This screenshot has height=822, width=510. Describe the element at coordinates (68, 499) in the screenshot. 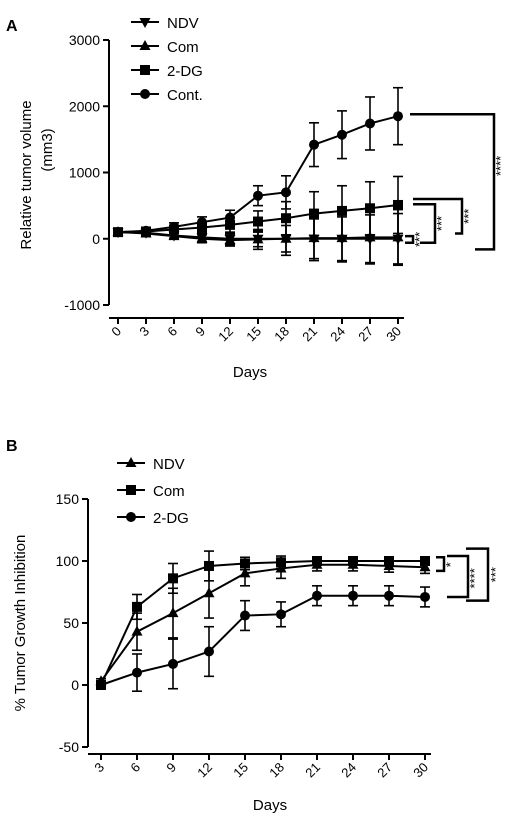

I see `y-tick-label: 150` at that location.